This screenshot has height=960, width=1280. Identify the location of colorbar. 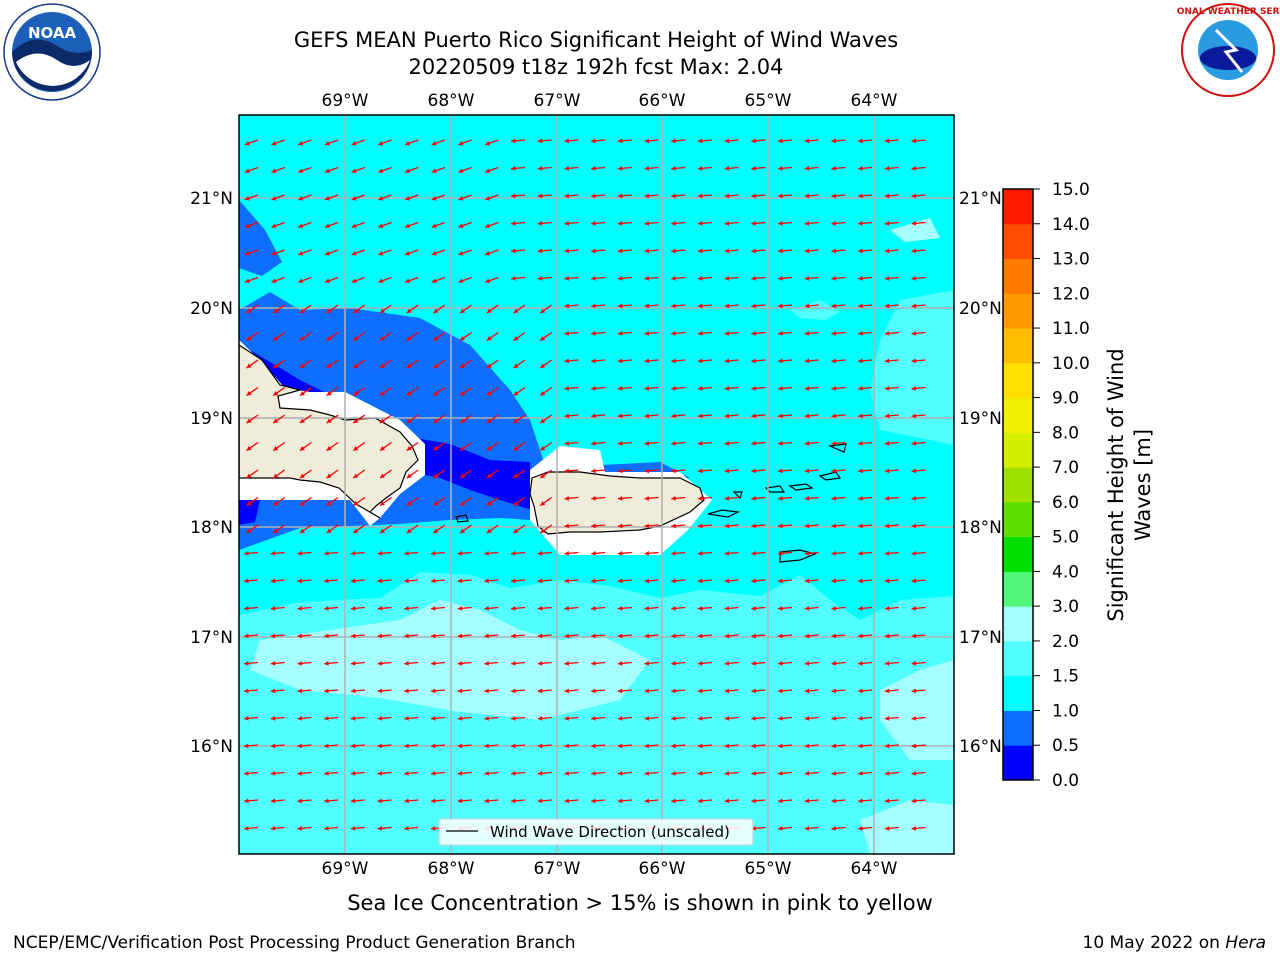
(1018, 485).